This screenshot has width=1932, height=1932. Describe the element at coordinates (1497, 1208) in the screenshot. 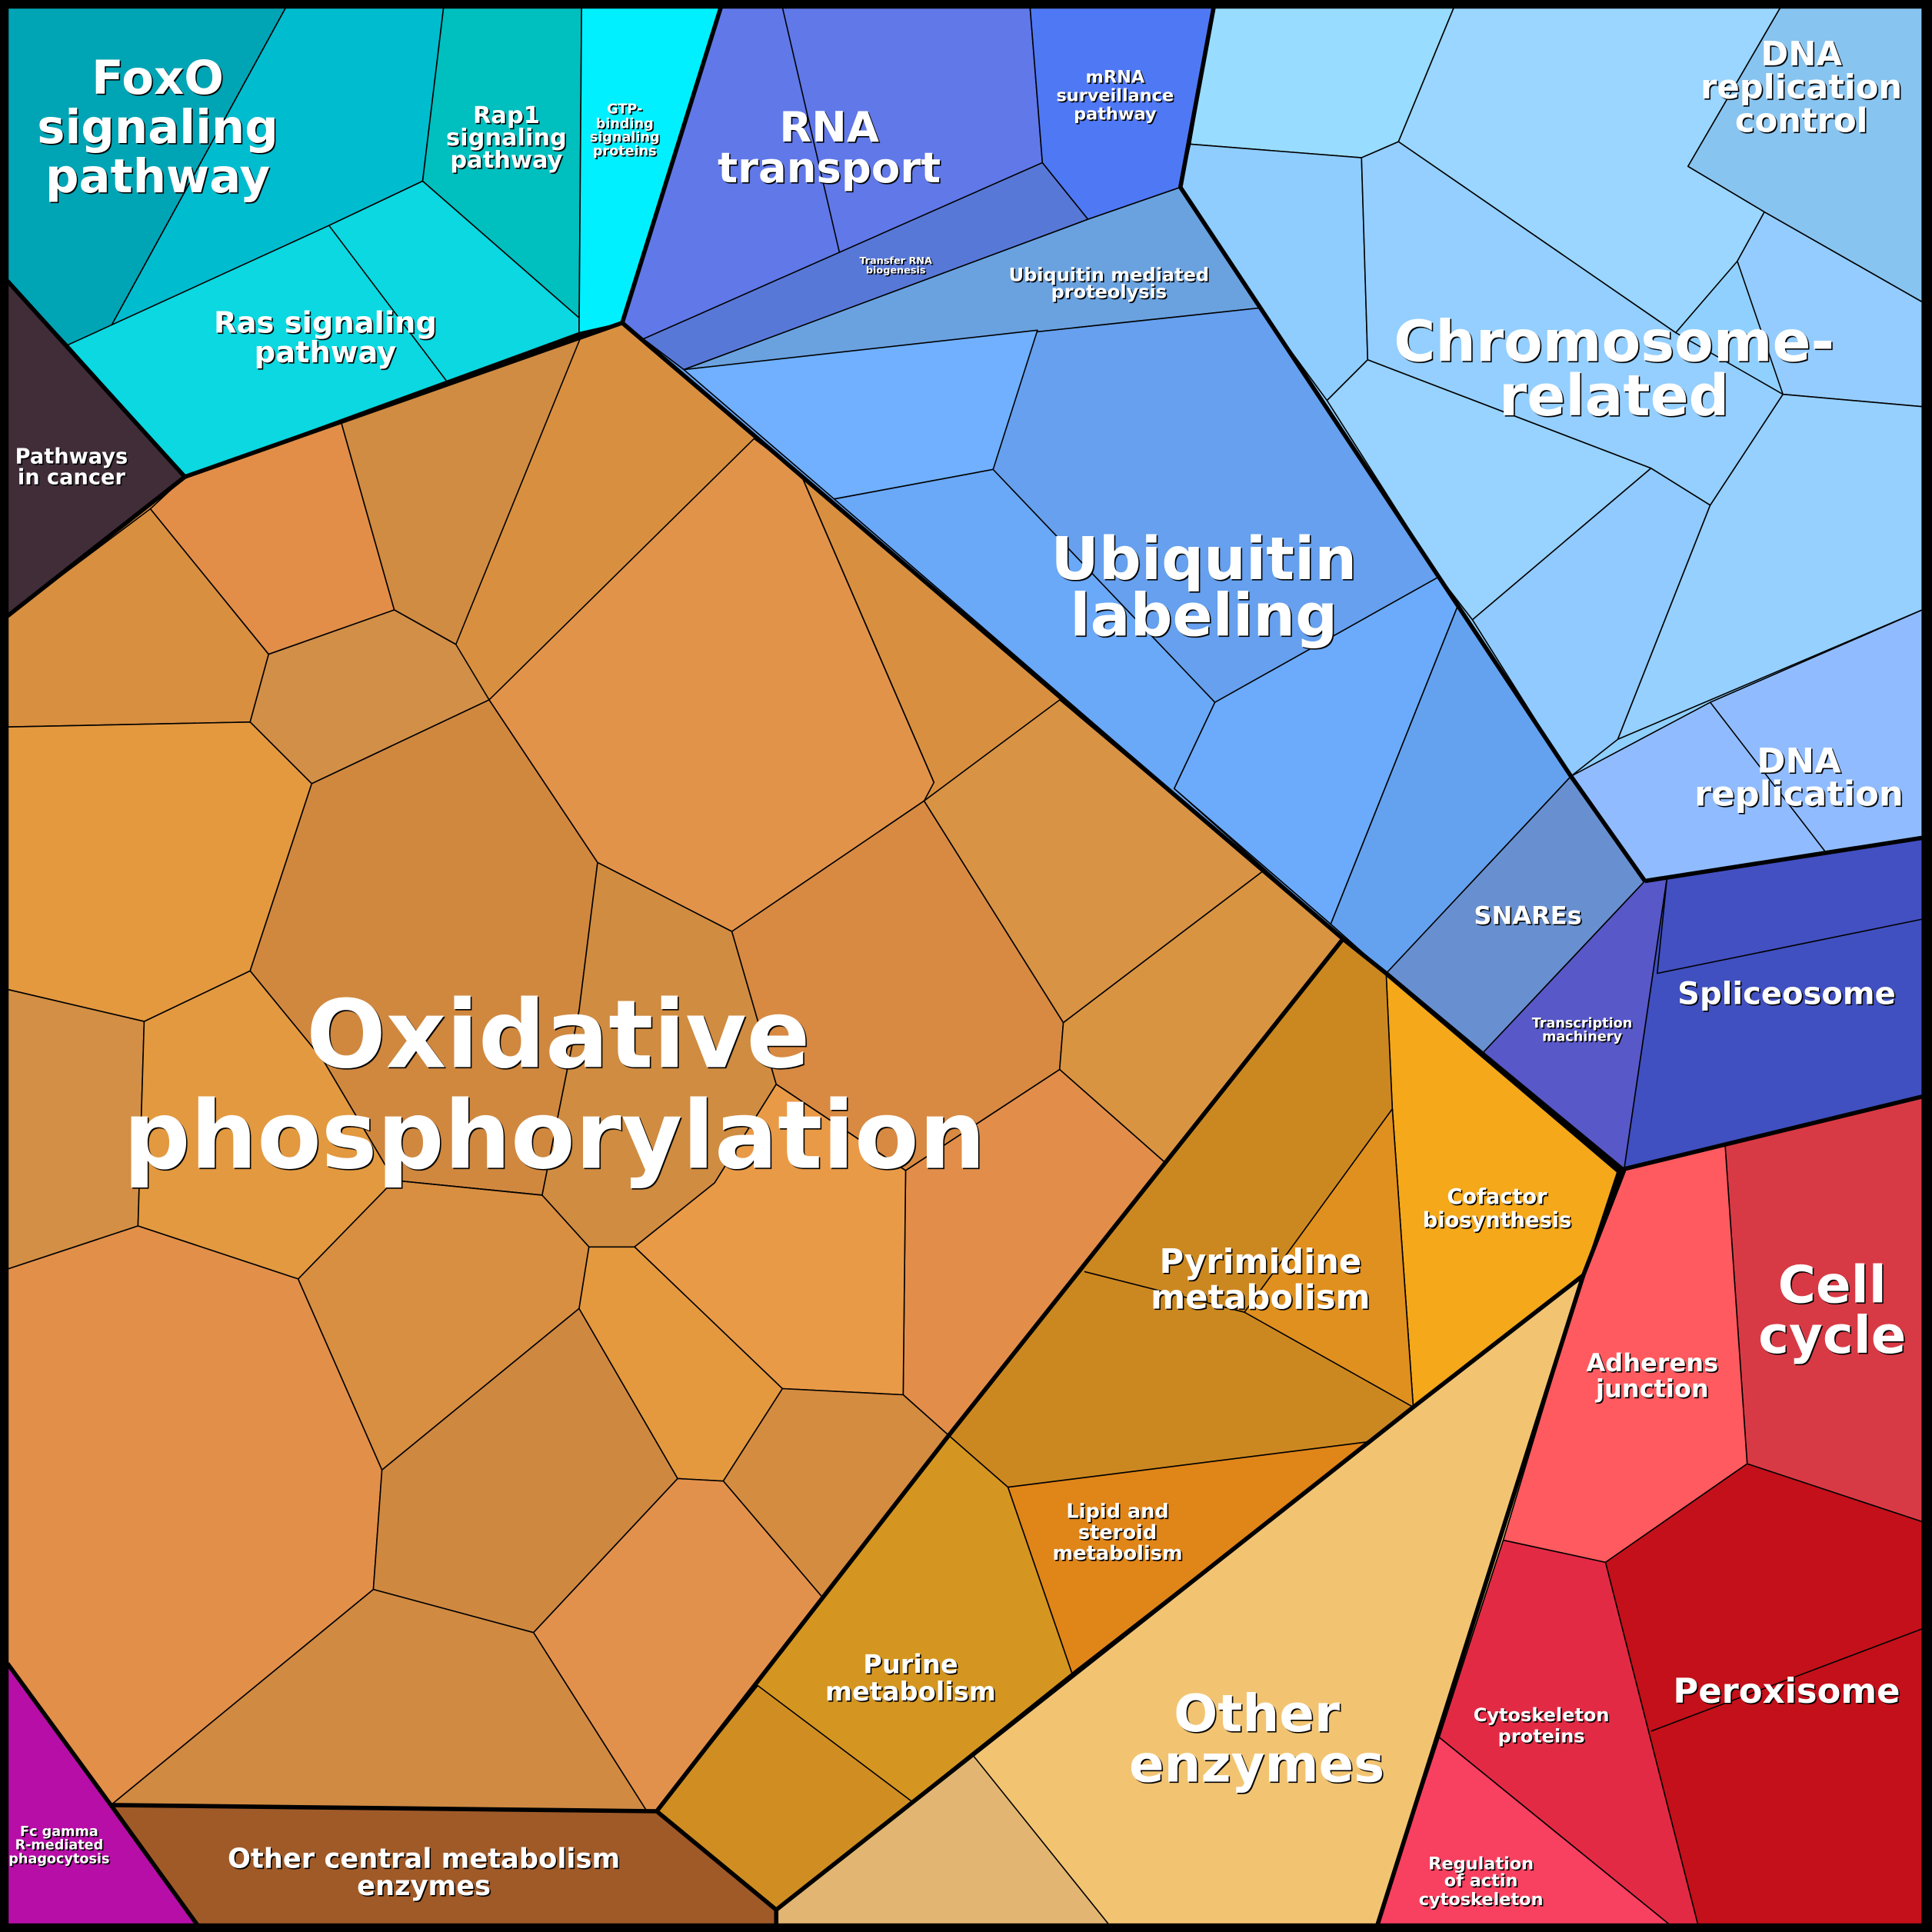

I see `label-cofactor: Cofactor biosynthesis` at that location.